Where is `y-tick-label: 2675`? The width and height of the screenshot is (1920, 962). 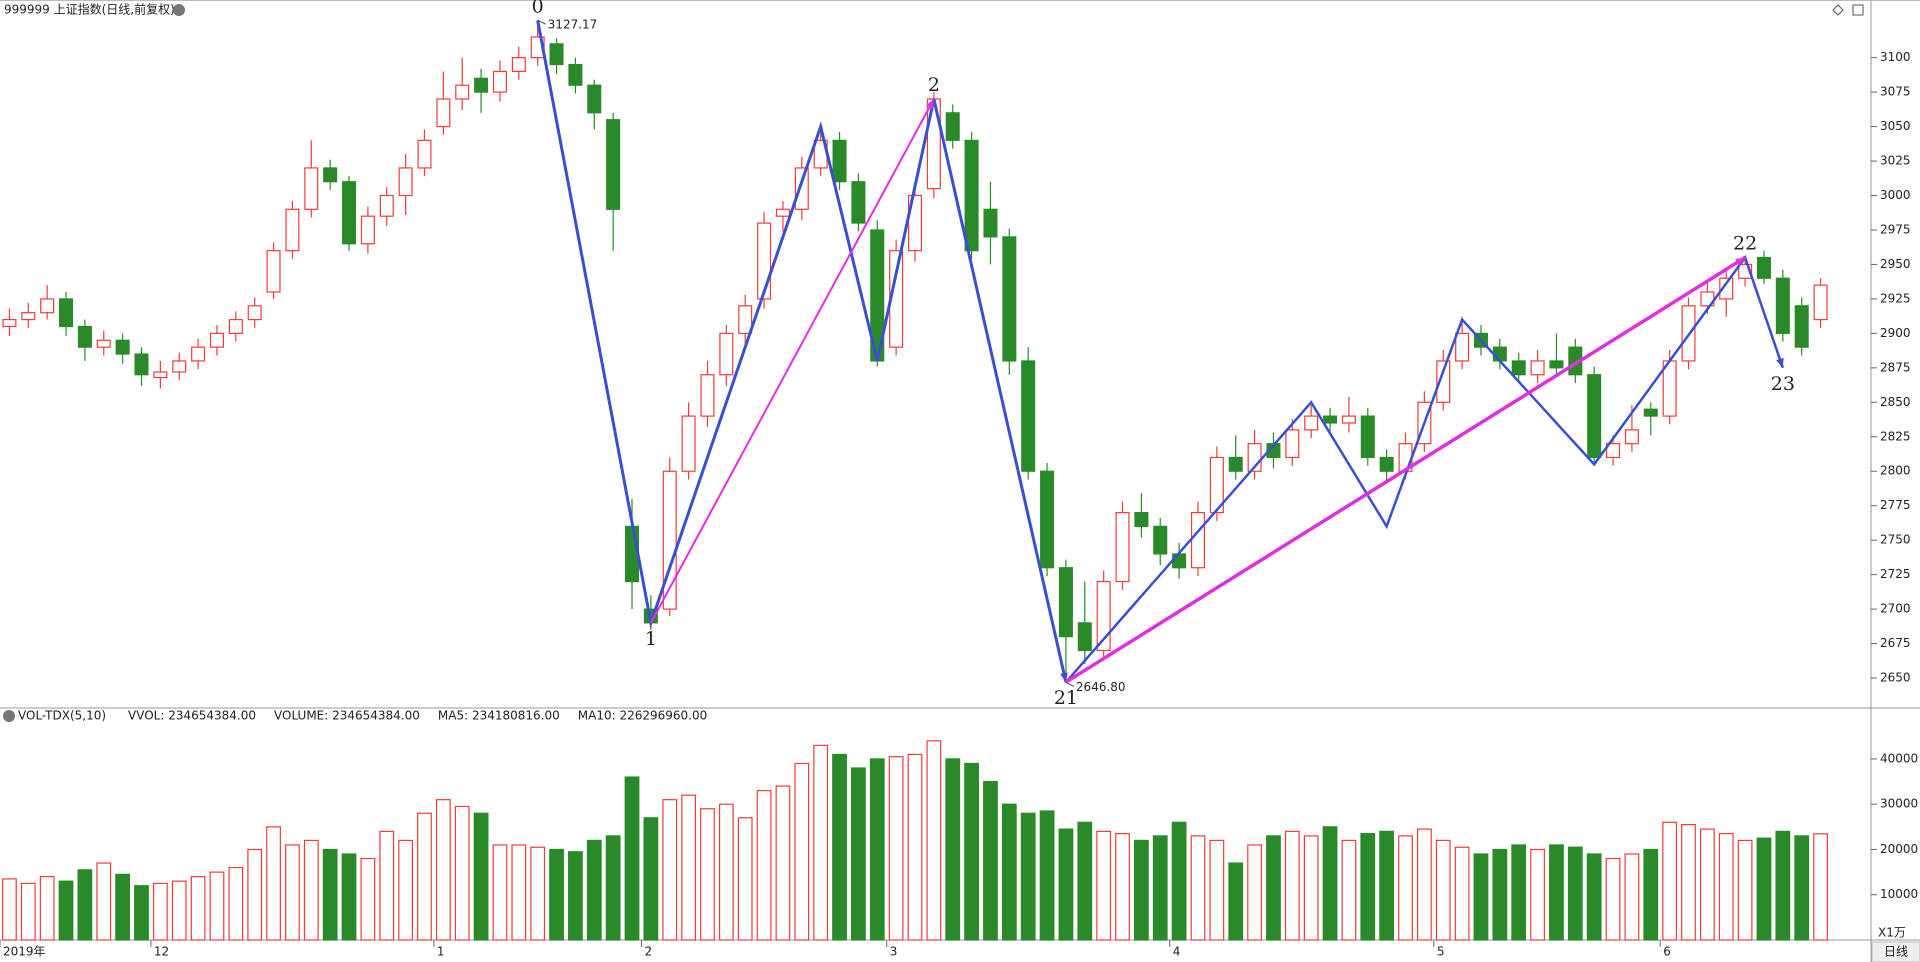 y-tick-label: 2675 is located at coordinates (1895, 643).